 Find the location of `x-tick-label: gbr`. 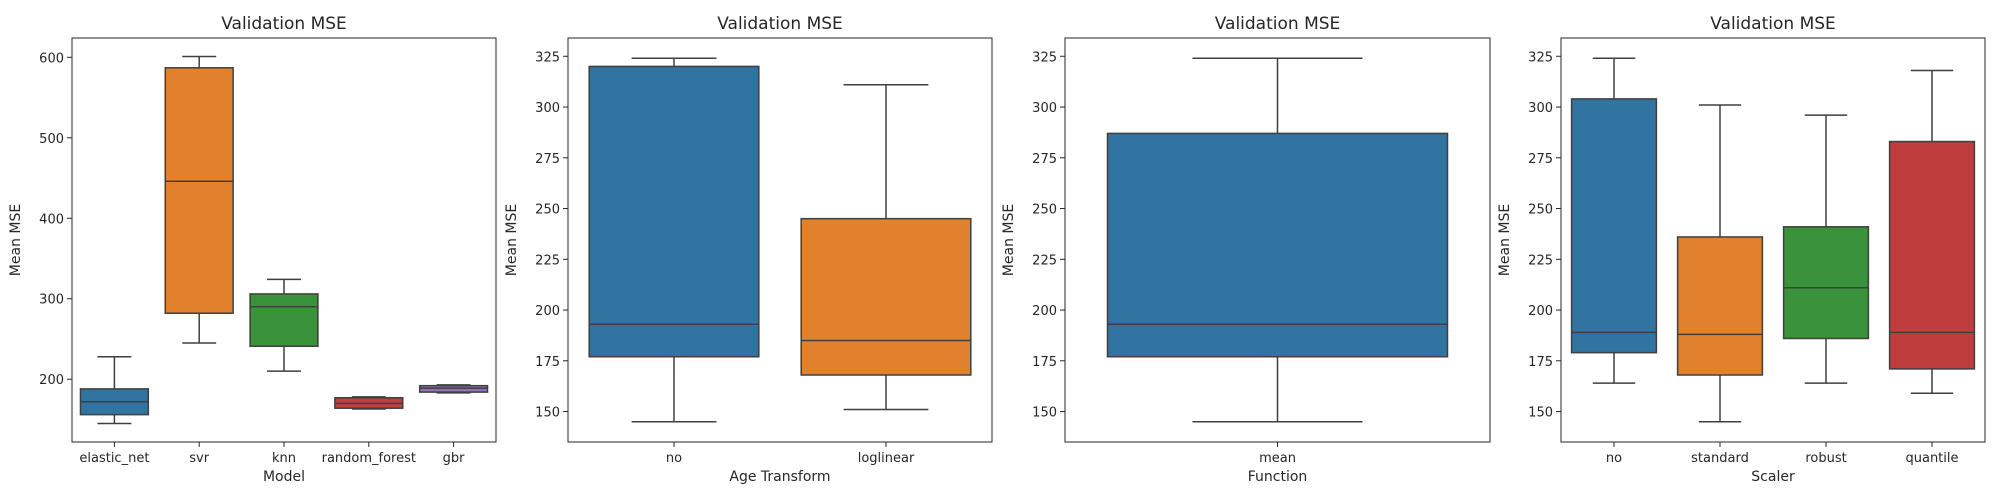

x-tick-label: gbr is located at coordinates (454, 458).